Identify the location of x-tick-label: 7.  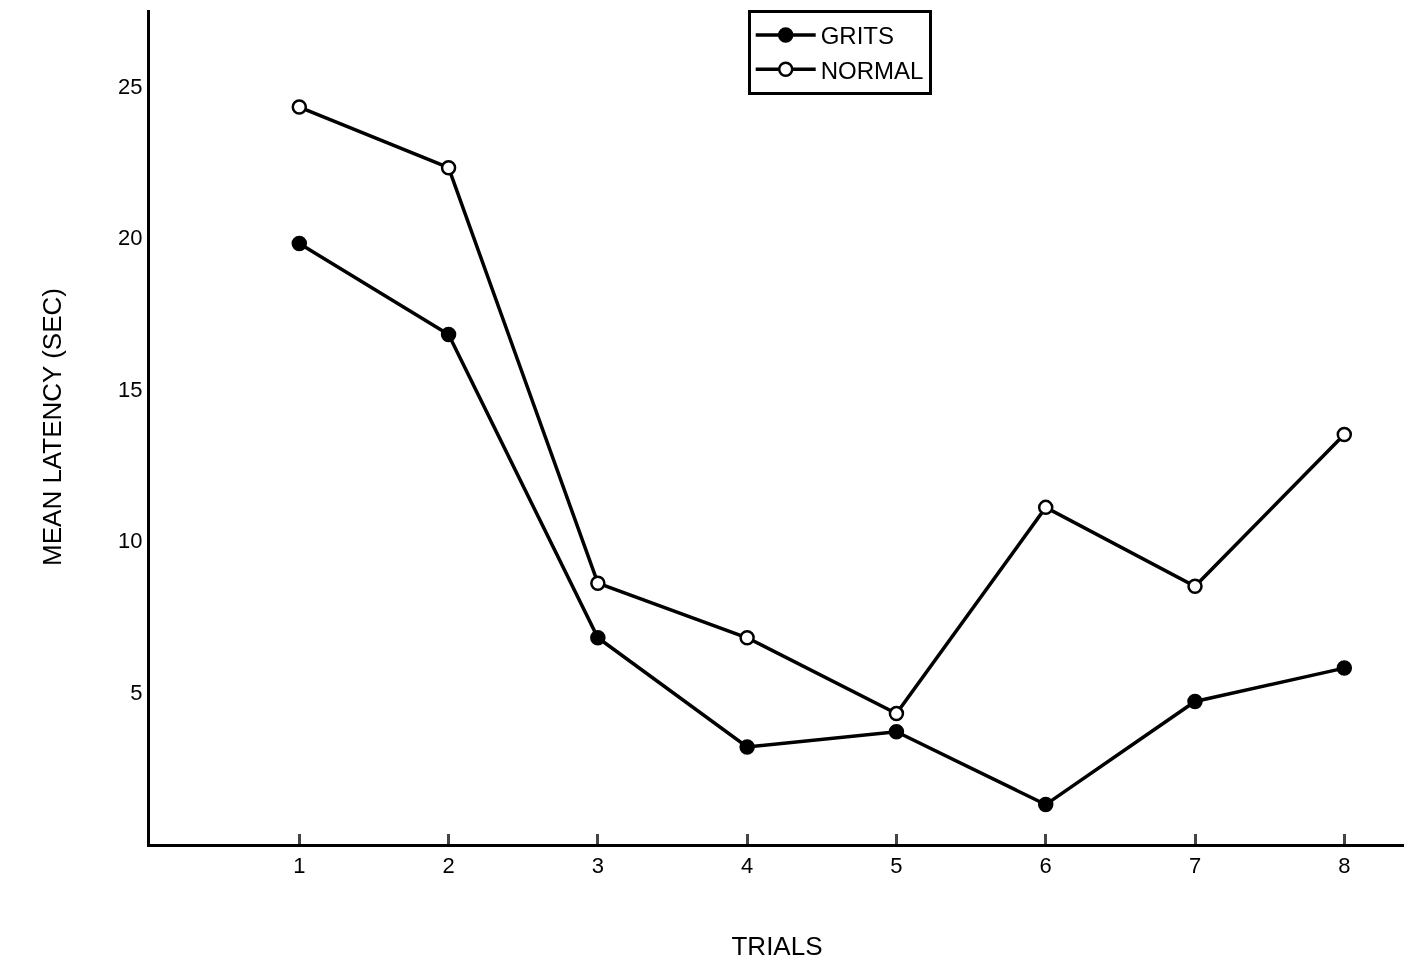
(1195, 866).